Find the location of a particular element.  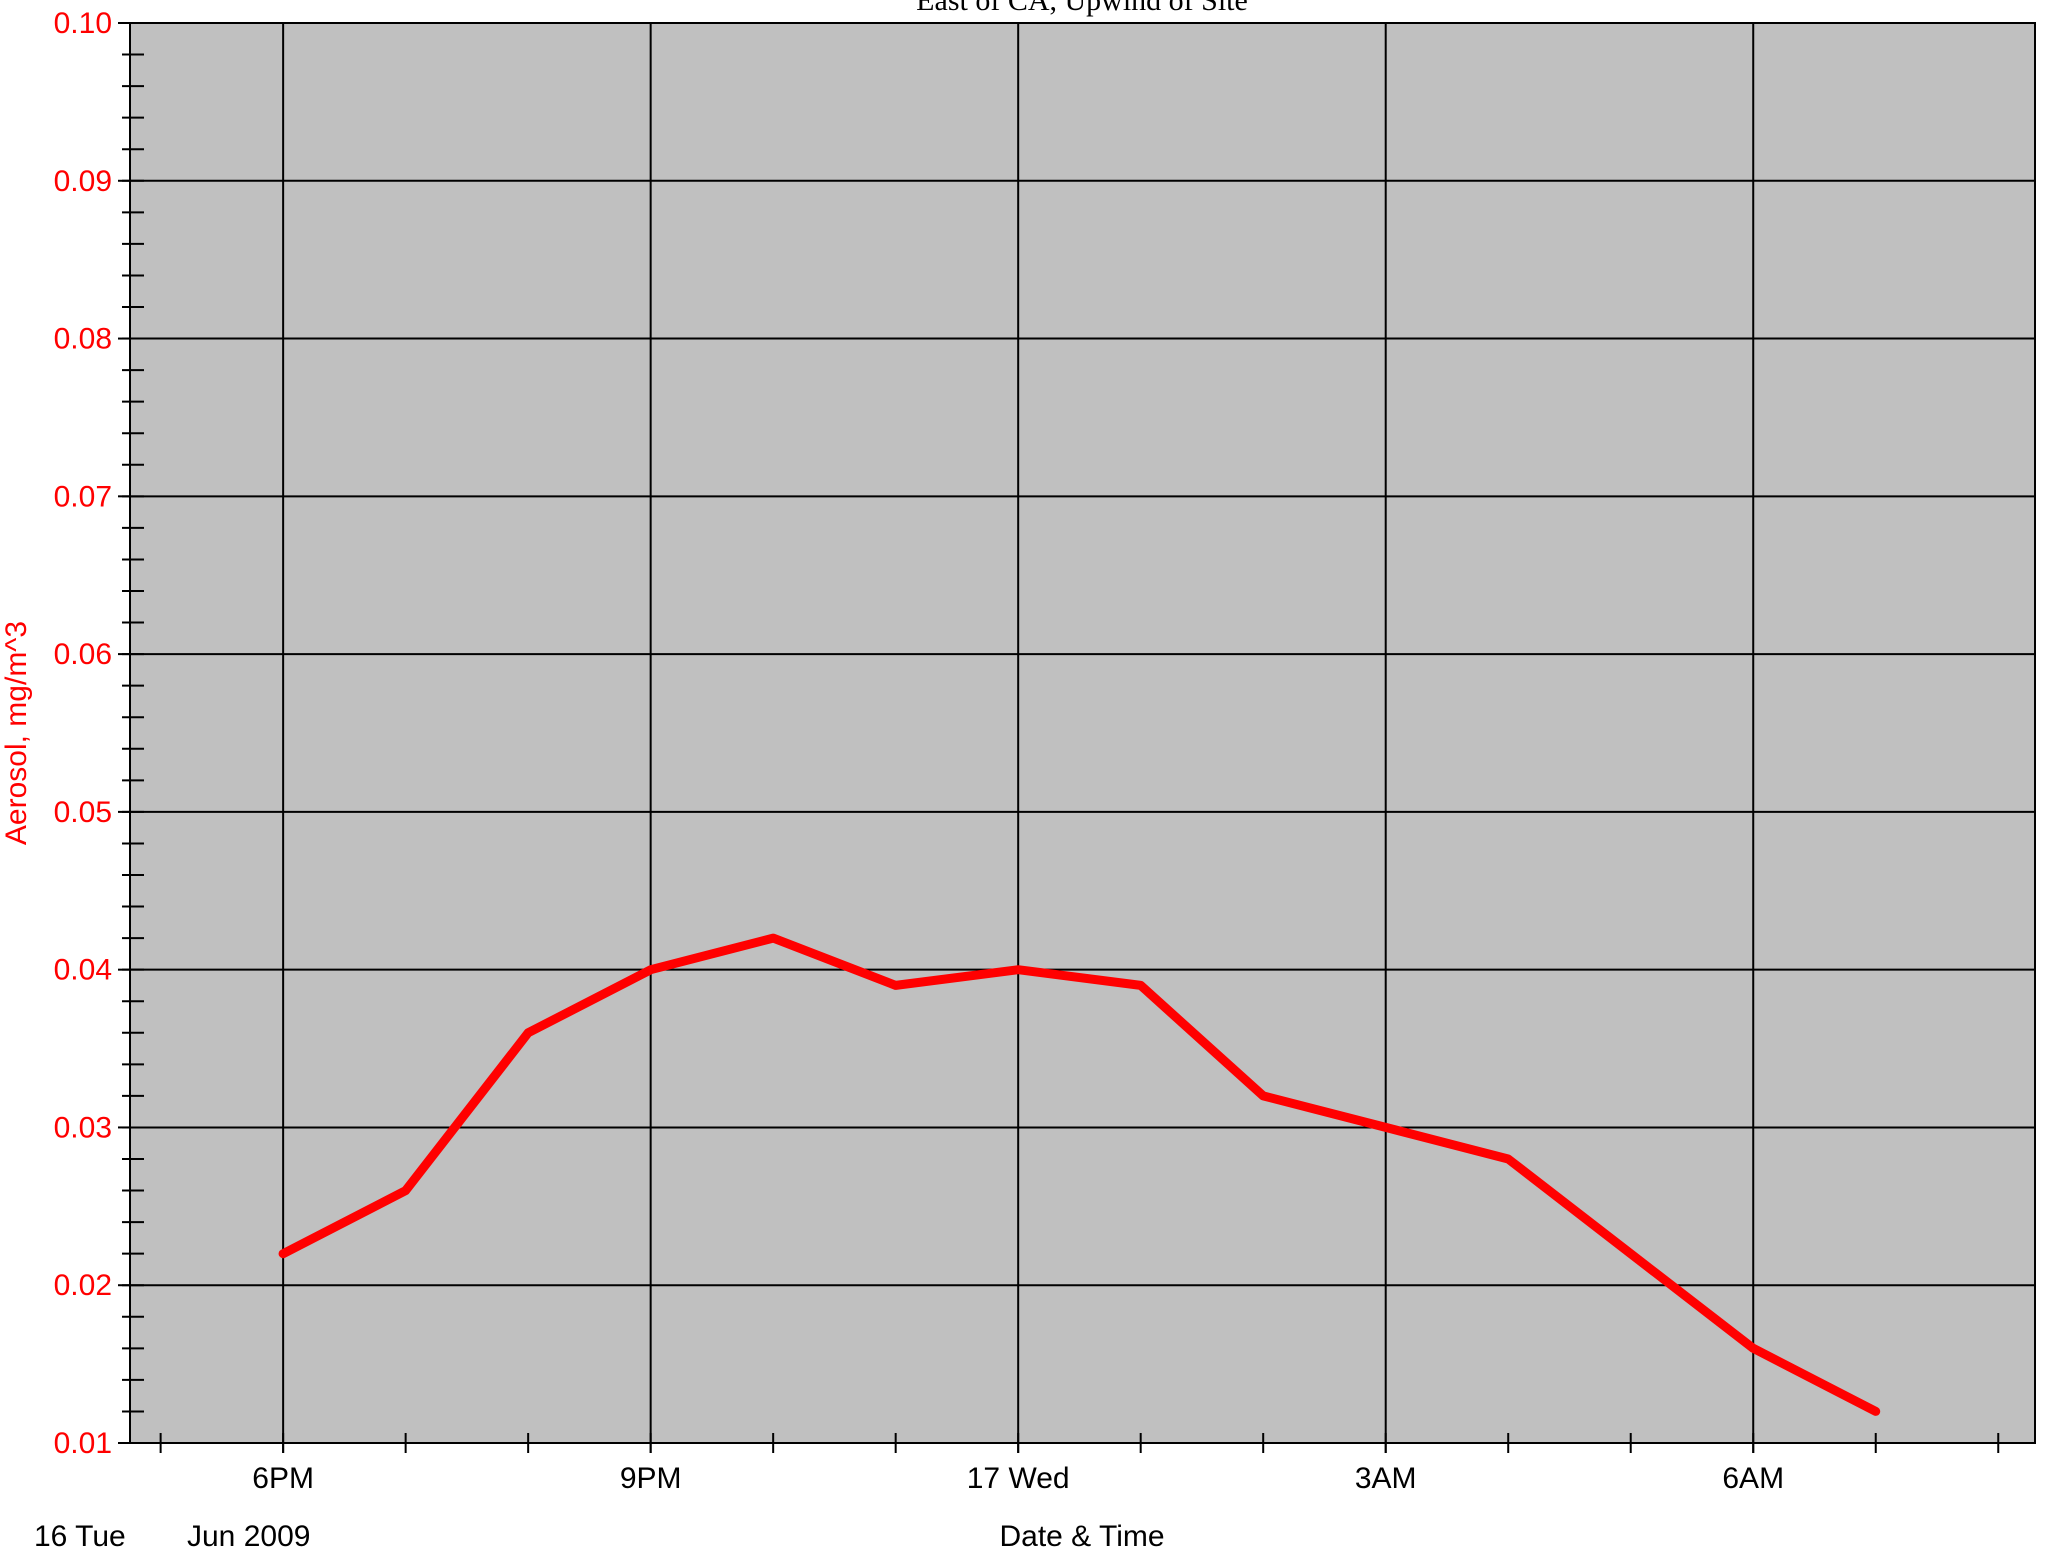

x-tick-labels: 6PM 9PM 17 Wed 3AM 6AM is located at coordinates (1018, 1478).